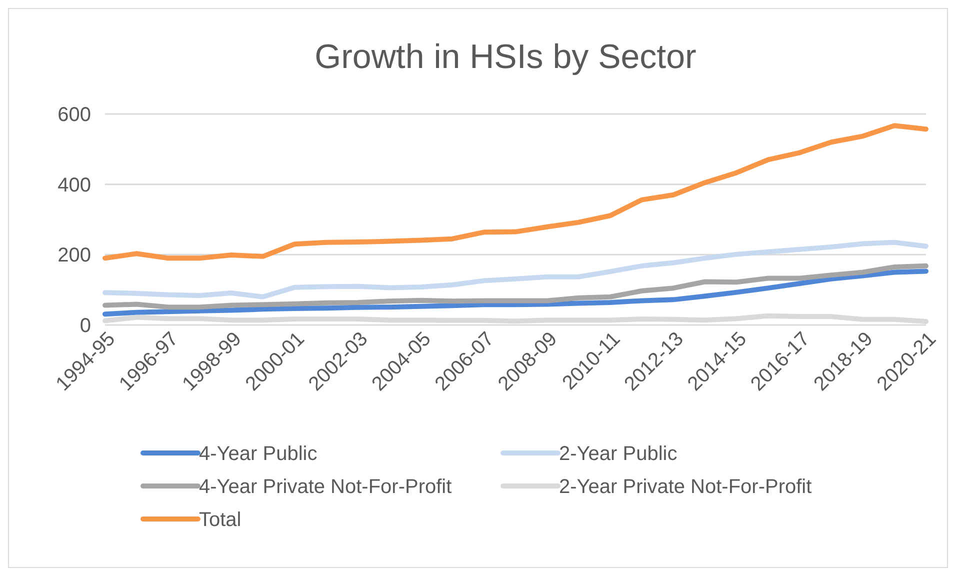 The image size is (956, 577). Describe the element at coordinates (220, 520) in the screenshot. I see `legend-label: Total` at that location.